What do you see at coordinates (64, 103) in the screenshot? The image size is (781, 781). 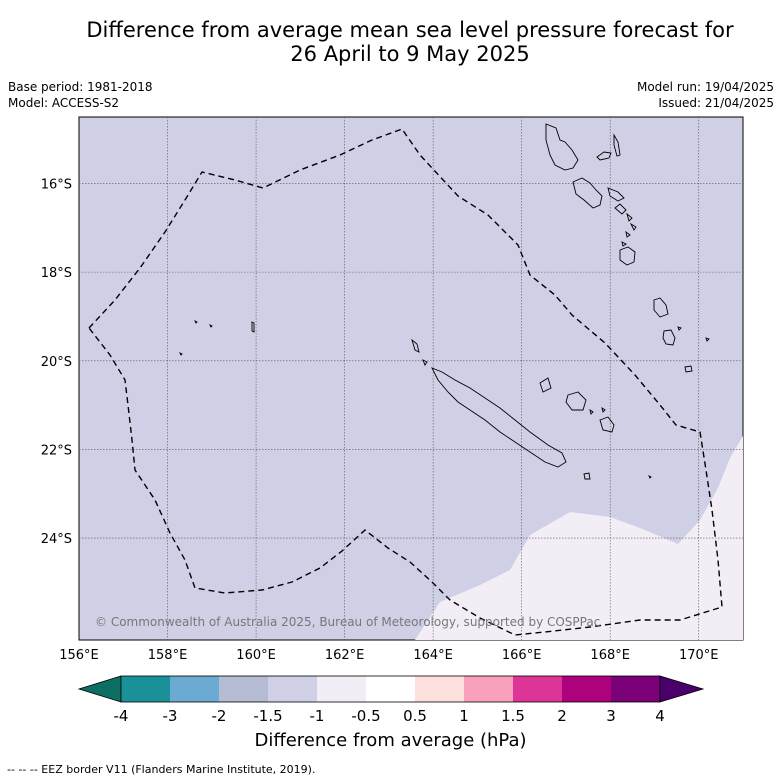 I see `model-text: Model: ACCESS-S2` at bounding box center [64, 103].